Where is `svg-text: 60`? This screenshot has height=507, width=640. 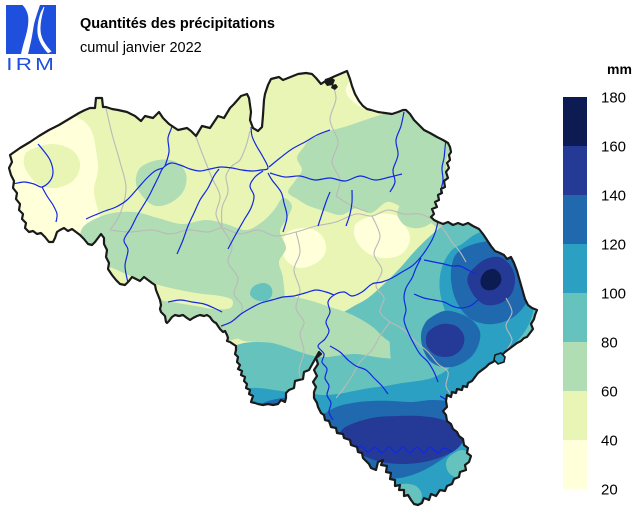
svg-text: 60 is located at coordinates (609, 392).